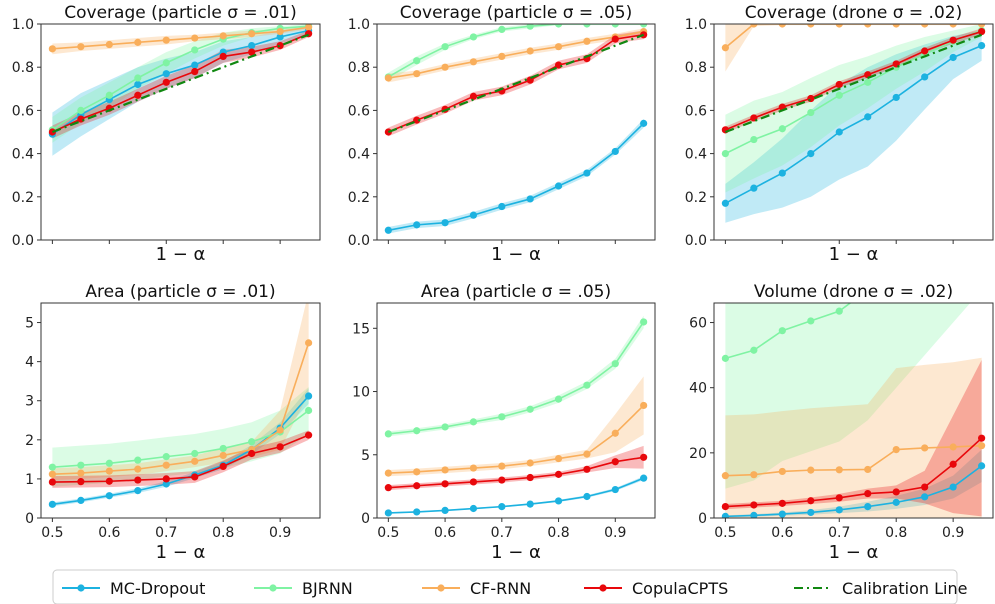  What do you see at coordinates (361, 393) in the screenshot?
I see `y-tick-label: 10` at bounding box center [361, 393].